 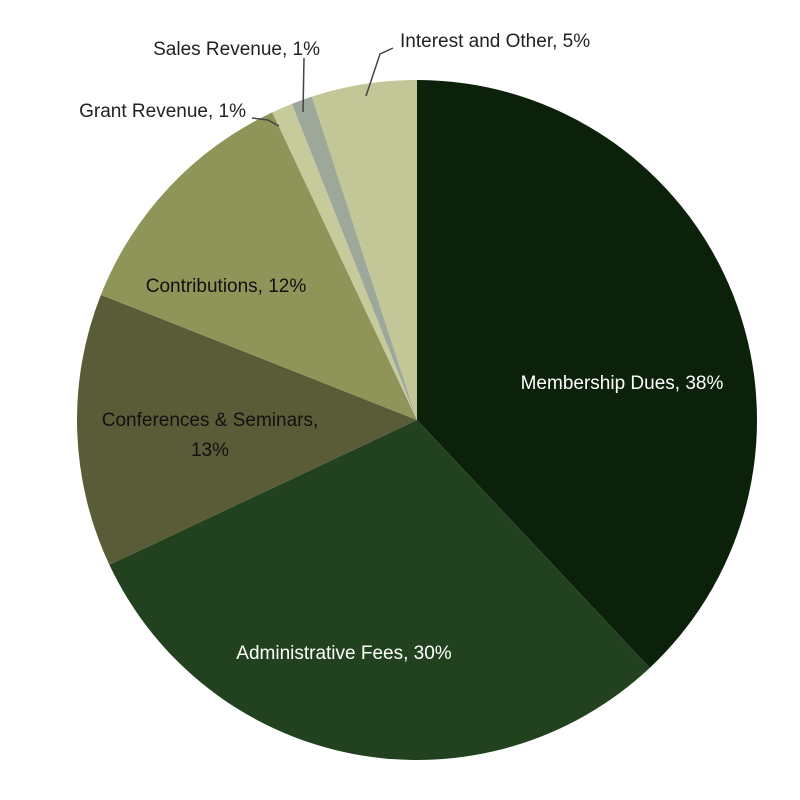 I want to click on leader-lines, so click(x=322, y=87).